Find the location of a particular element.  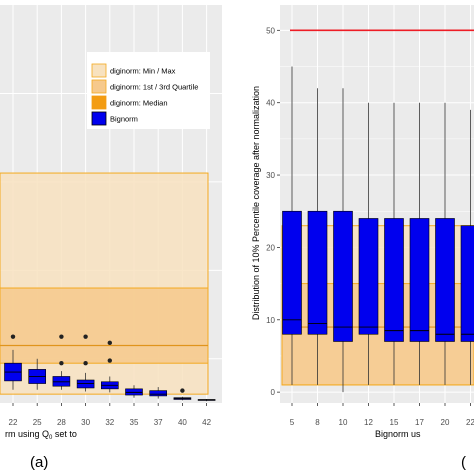

x-tick-label: 10 is located at coordinates (343, 422).